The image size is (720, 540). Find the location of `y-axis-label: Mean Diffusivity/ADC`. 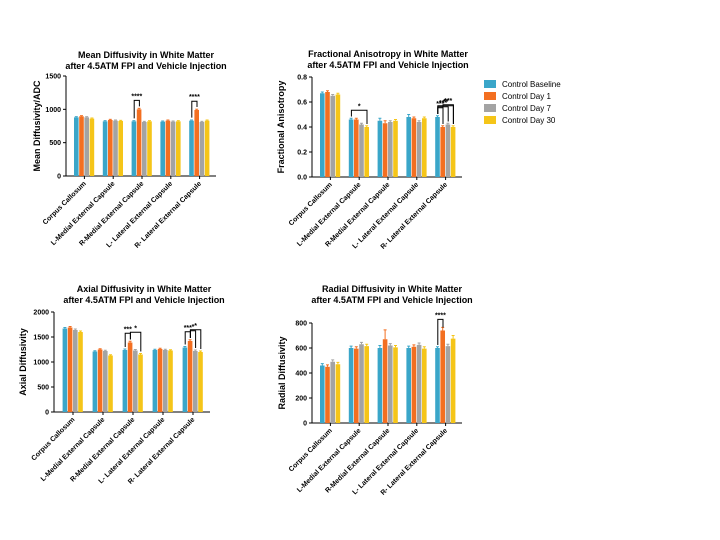

y-axis-label: Mean Diffusivity/ADC is located at coordinates (37, 126).